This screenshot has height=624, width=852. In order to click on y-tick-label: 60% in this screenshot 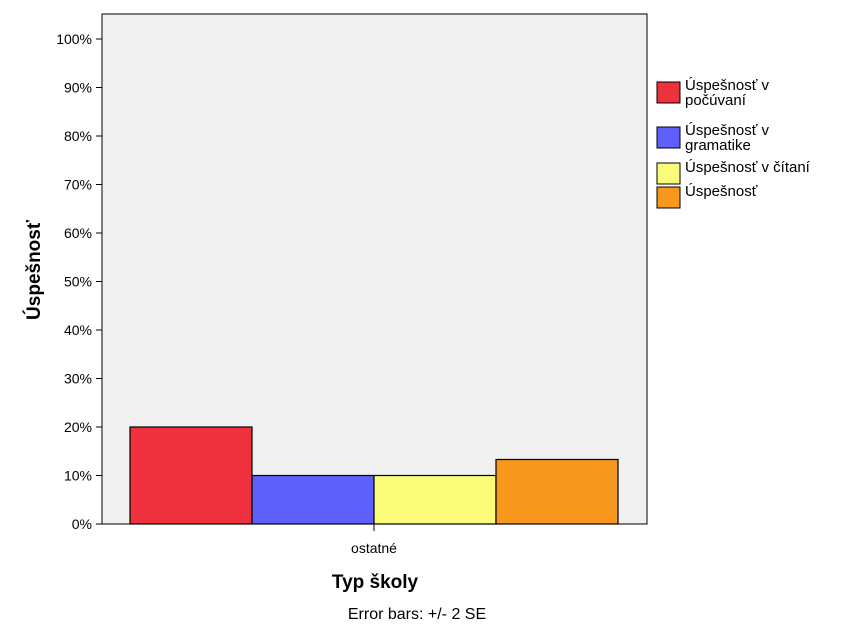, I will do `click(78, 233)`.